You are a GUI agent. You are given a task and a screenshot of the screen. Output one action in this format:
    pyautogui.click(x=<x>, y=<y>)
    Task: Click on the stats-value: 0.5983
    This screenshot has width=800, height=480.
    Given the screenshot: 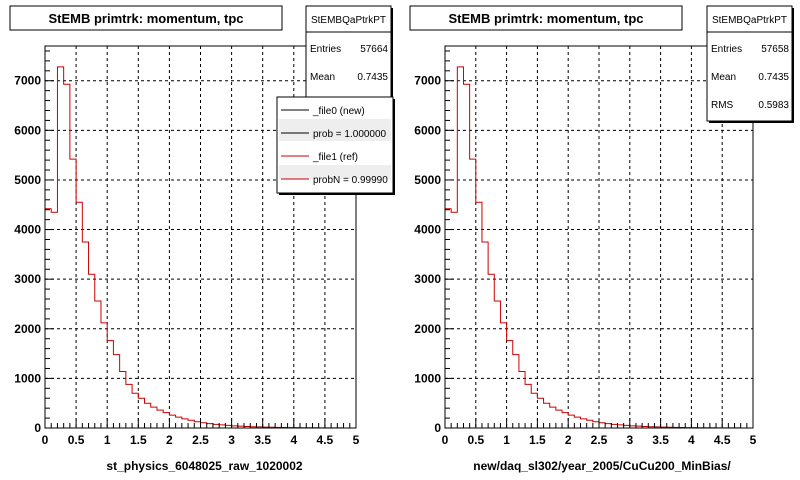 What is the action you would take?
    pyautogui.click(x=773, y=105)
    